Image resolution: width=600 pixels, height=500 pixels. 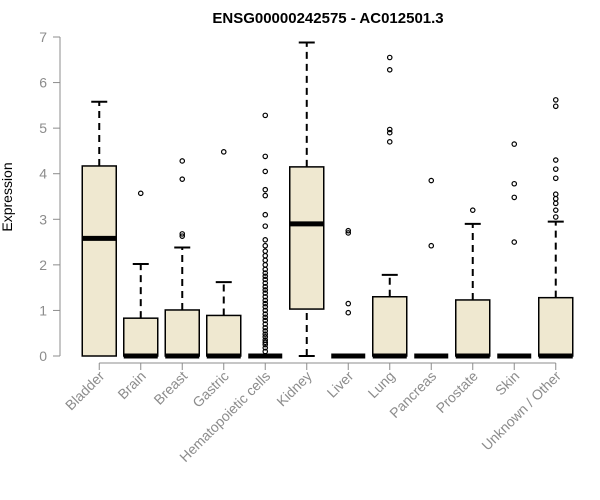 I want to click on x-tick-label: Lung, so click(x=381, y=384).